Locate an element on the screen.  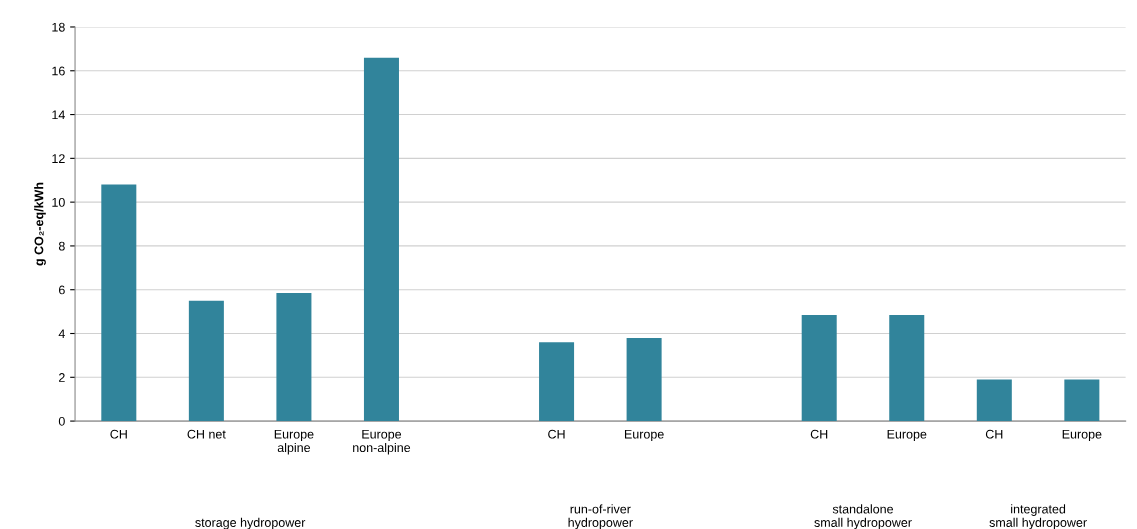
text: storage hydropower is located at coordinates (250, 523).